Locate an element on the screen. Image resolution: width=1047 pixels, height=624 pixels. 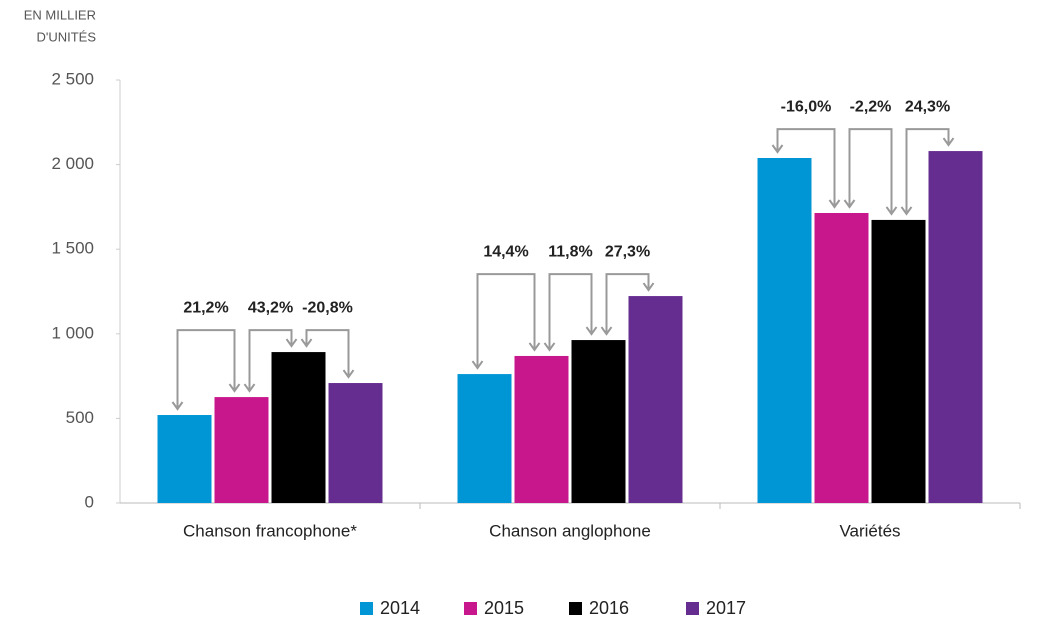
change-label: 43,2% is located at coordinates (270, 307).